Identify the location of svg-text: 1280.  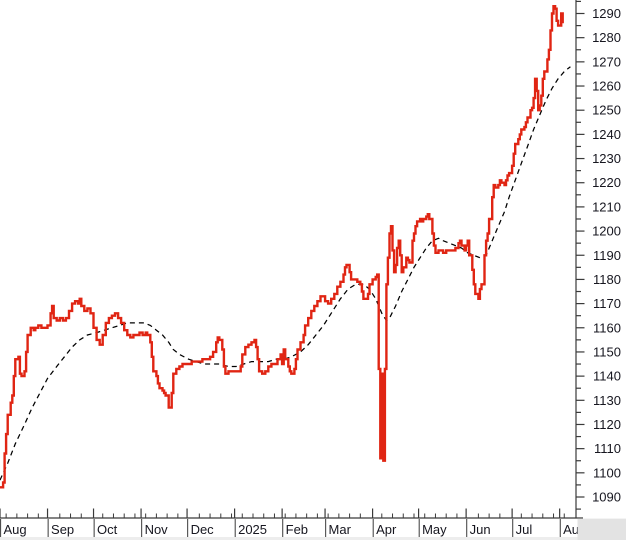
(606, 37).